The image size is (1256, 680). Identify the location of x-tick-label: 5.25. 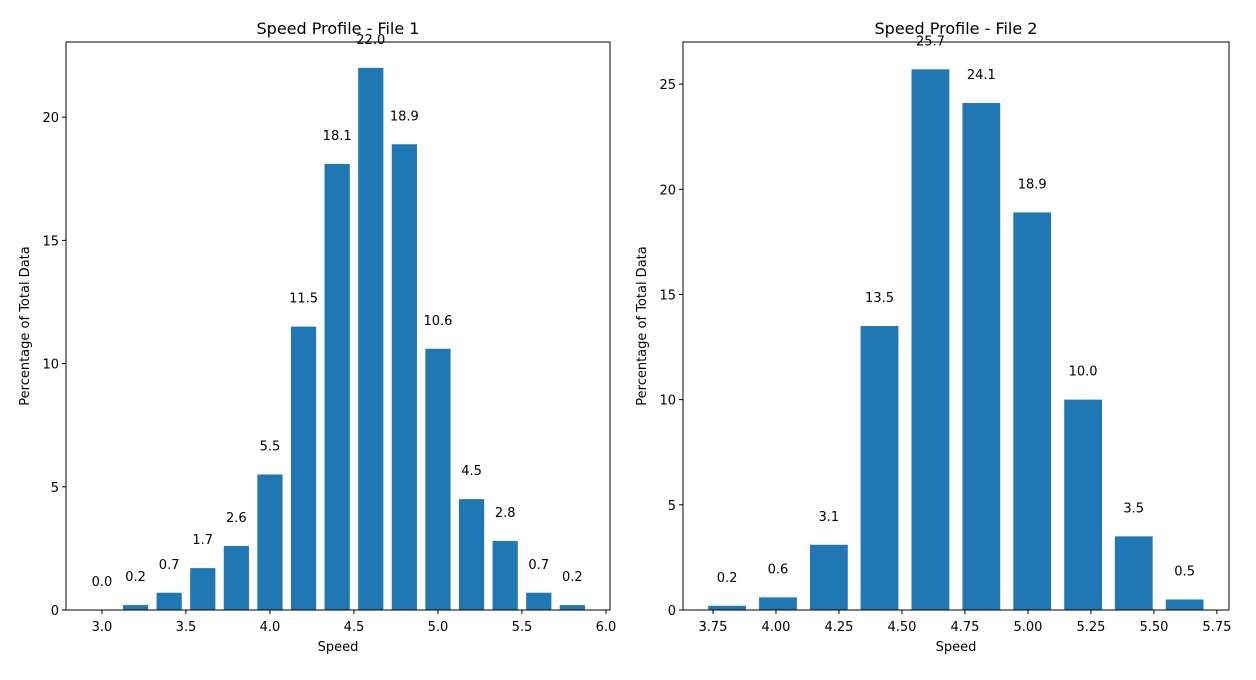
(1090, 627).